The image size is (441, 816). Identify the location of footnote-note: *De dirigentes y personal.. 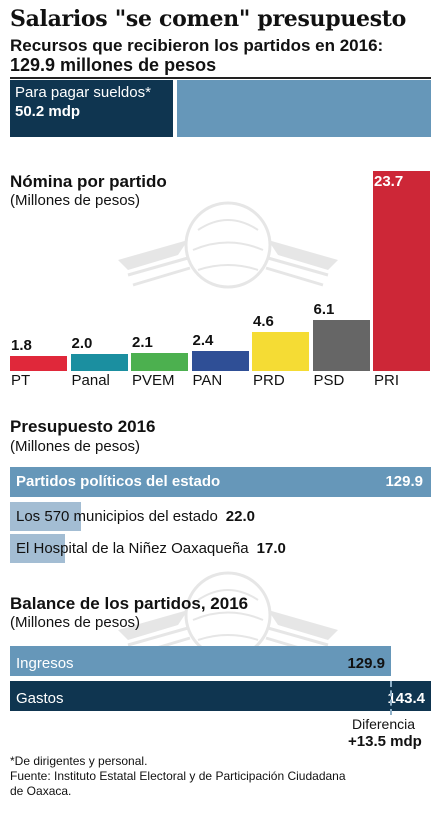
(79, 761).